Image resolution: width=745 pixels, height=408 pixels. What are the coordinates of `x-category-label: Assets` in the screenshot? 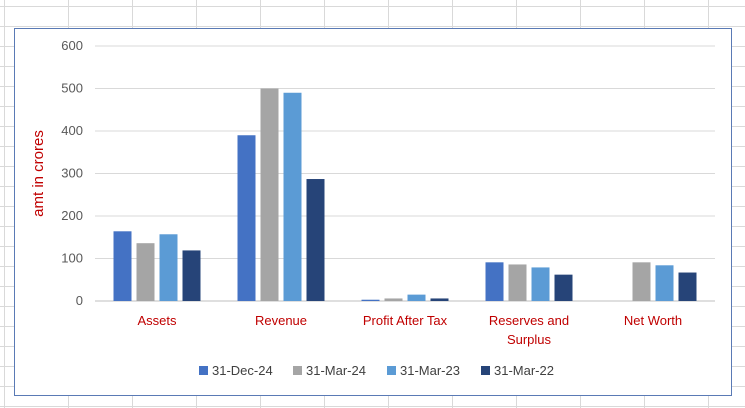 It's located at (157, 320).